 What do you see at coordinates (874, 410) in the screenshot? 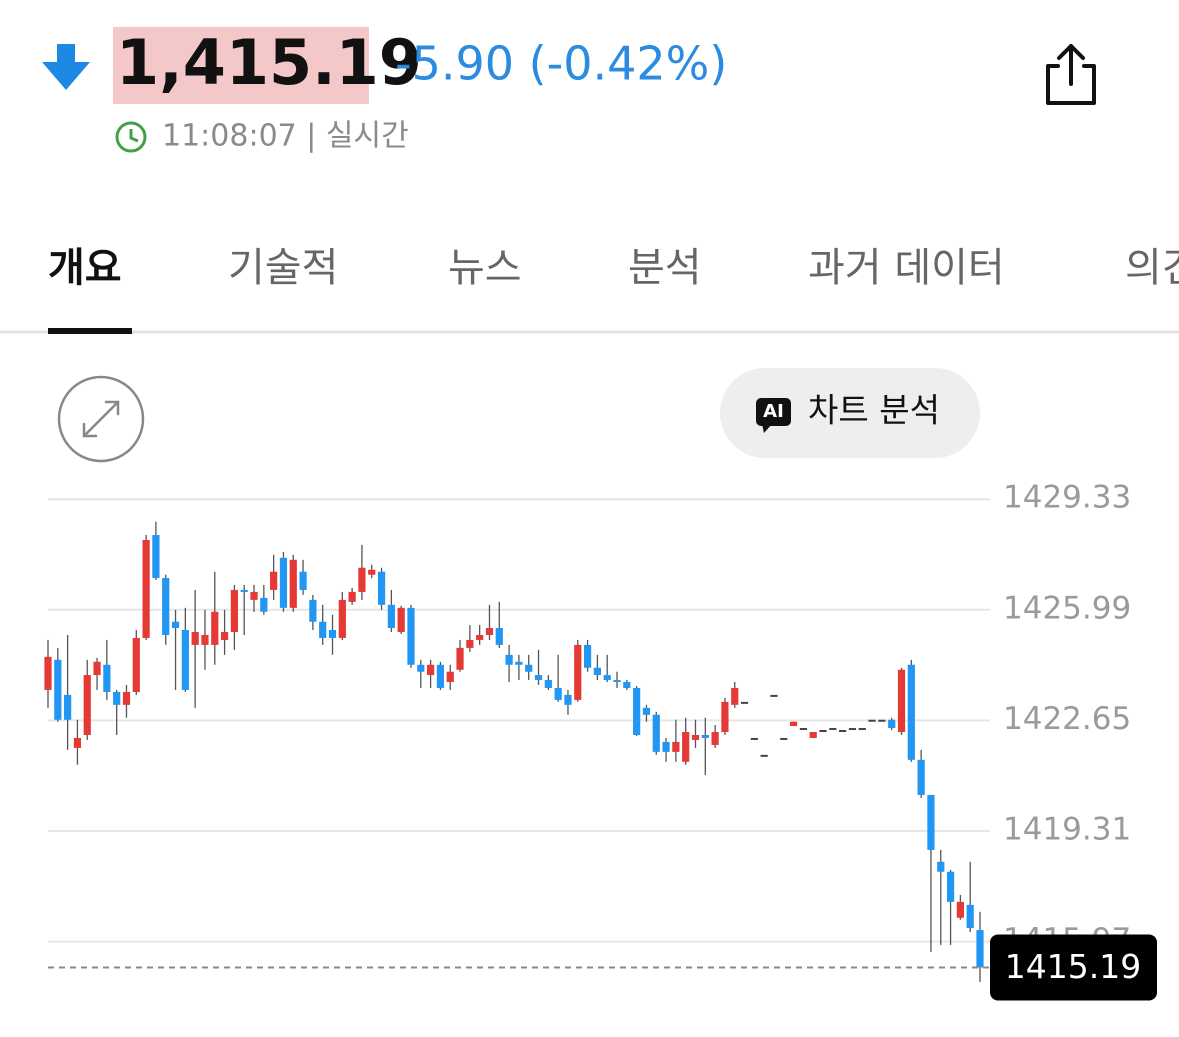
I see `button-label: 차트 분석` at bounding box center [874, 410].